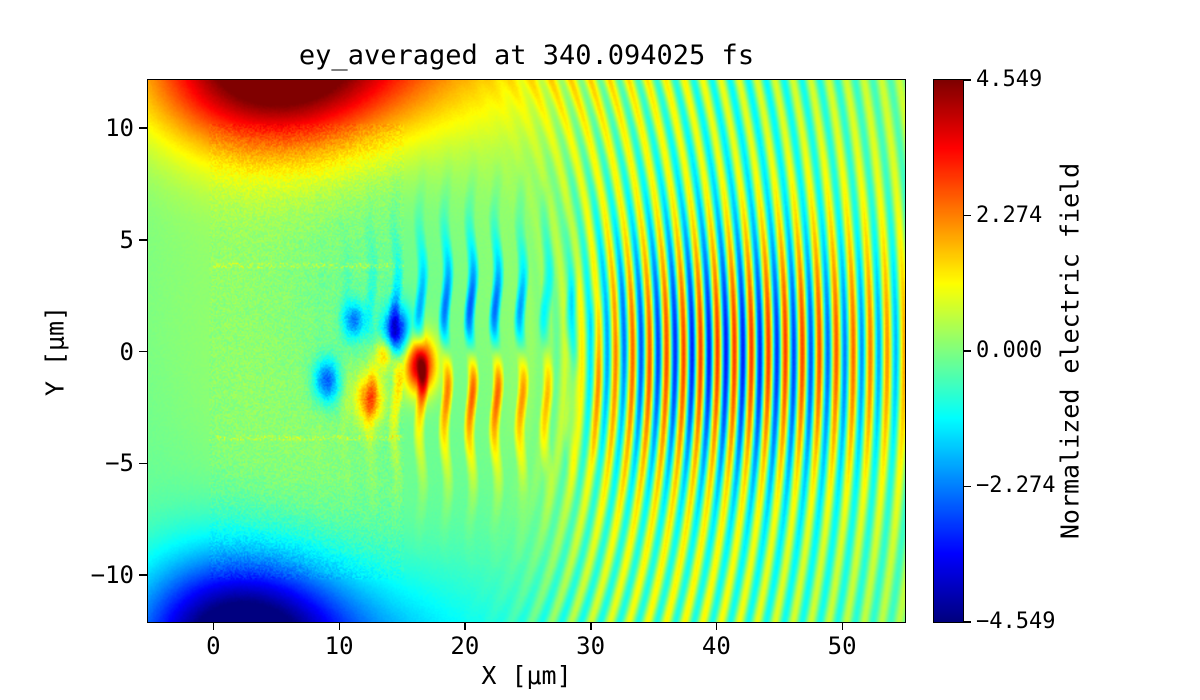  Describe the element at coordinates (716, 646) in the screenshot. I see `x-tick-label: 40` at that location.